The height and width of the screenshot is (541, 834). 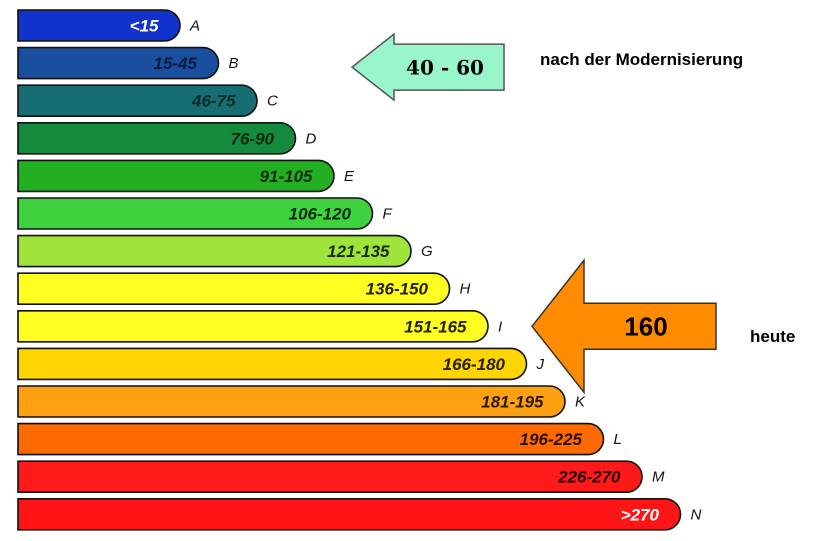 What do you see at coordinates (358, 251) in the screenshot?
I see `energy-class-range-label: 121-135` at bounding box center [358, 251].